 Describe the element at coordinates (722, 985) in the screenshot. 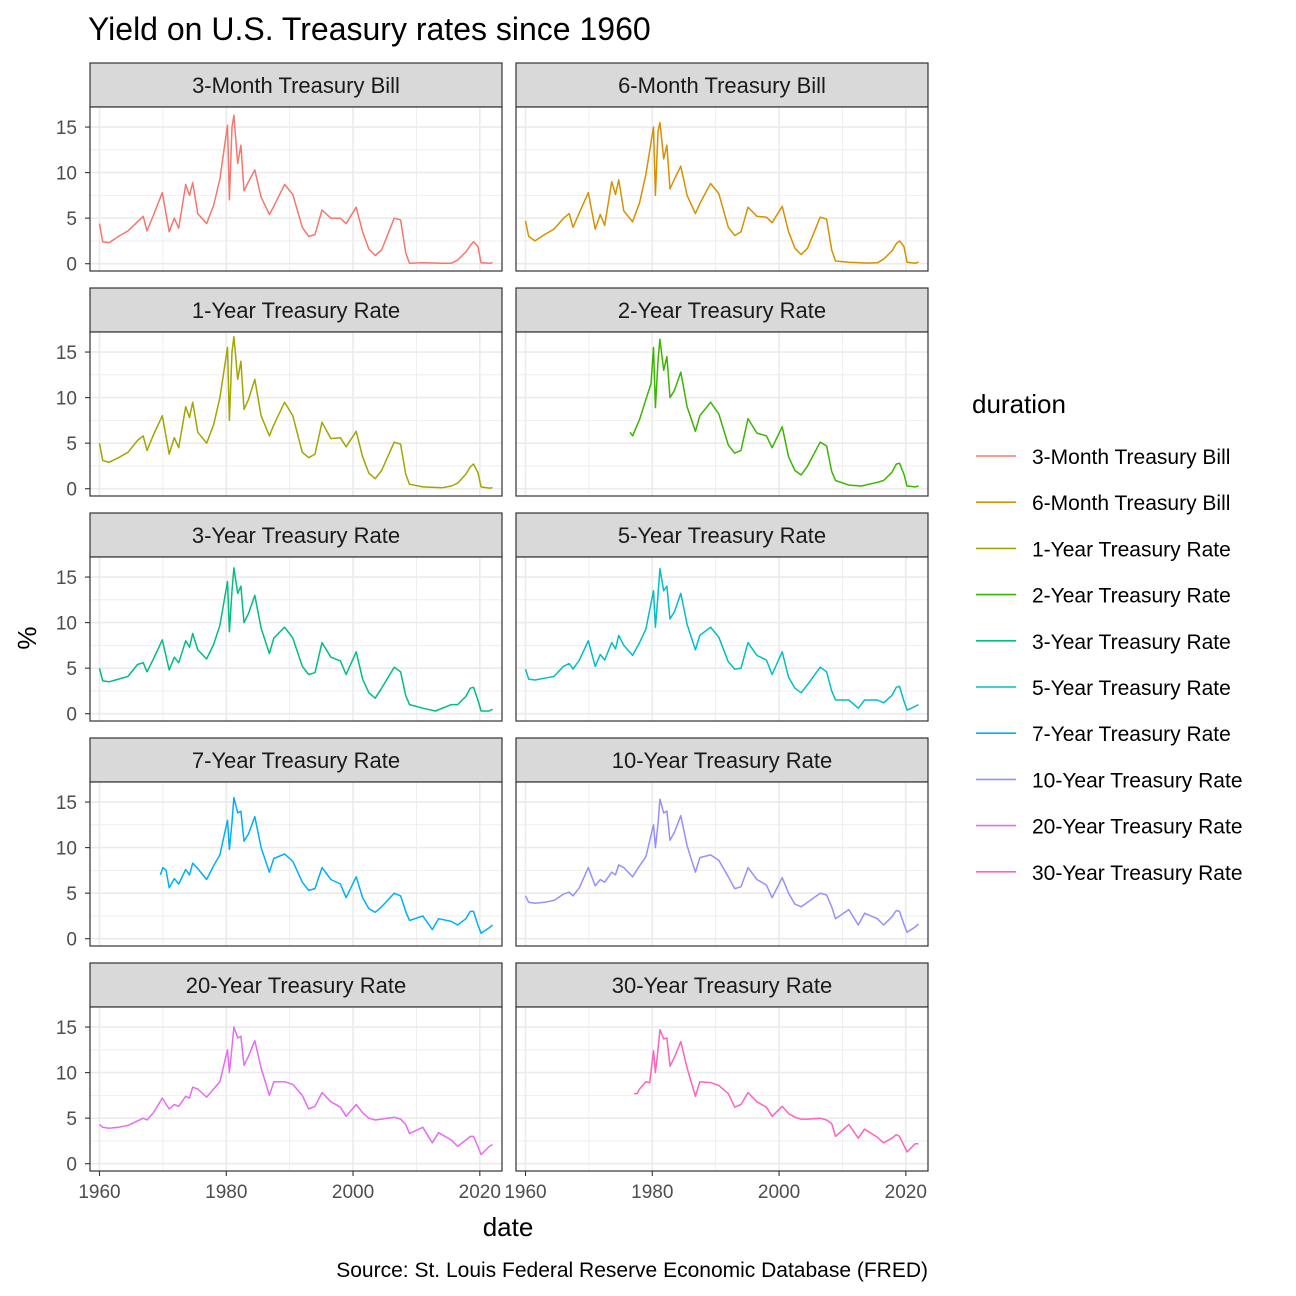

I see `facet-strip-label: 30-Year Treasury Rate` at that location.